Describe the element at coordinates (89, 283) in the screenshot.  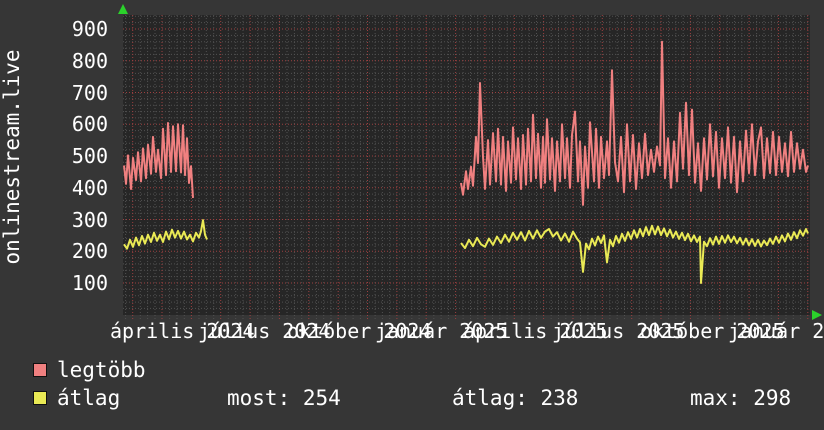
I see `y-axis-label: 100` at that location.